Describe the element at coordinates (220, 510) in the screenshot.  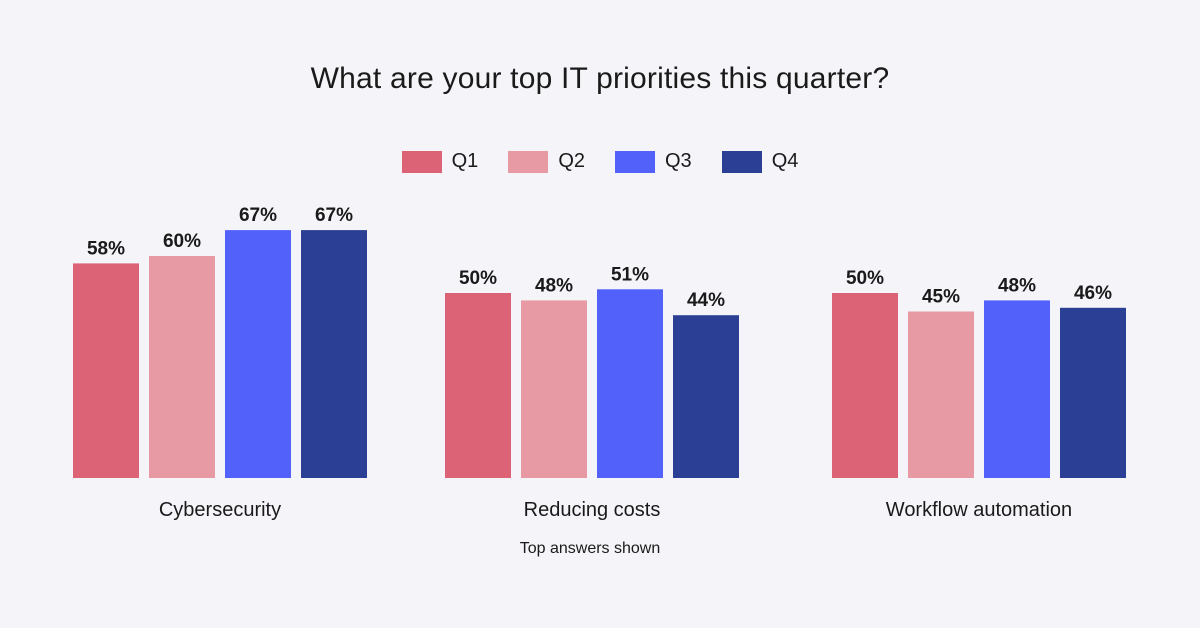
I see `category-label-0: Cybersecurity` at that location.